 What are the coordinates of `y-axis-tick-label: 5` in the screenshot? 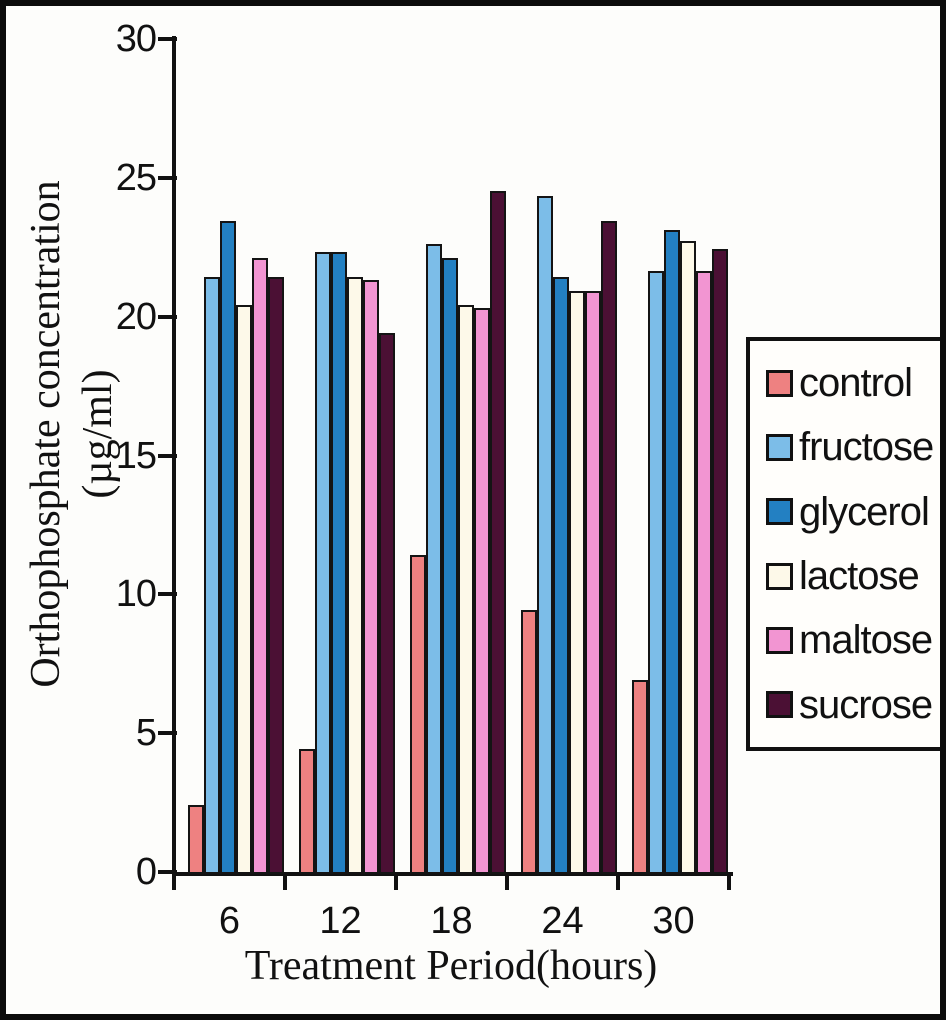 It's located at (146, 733).